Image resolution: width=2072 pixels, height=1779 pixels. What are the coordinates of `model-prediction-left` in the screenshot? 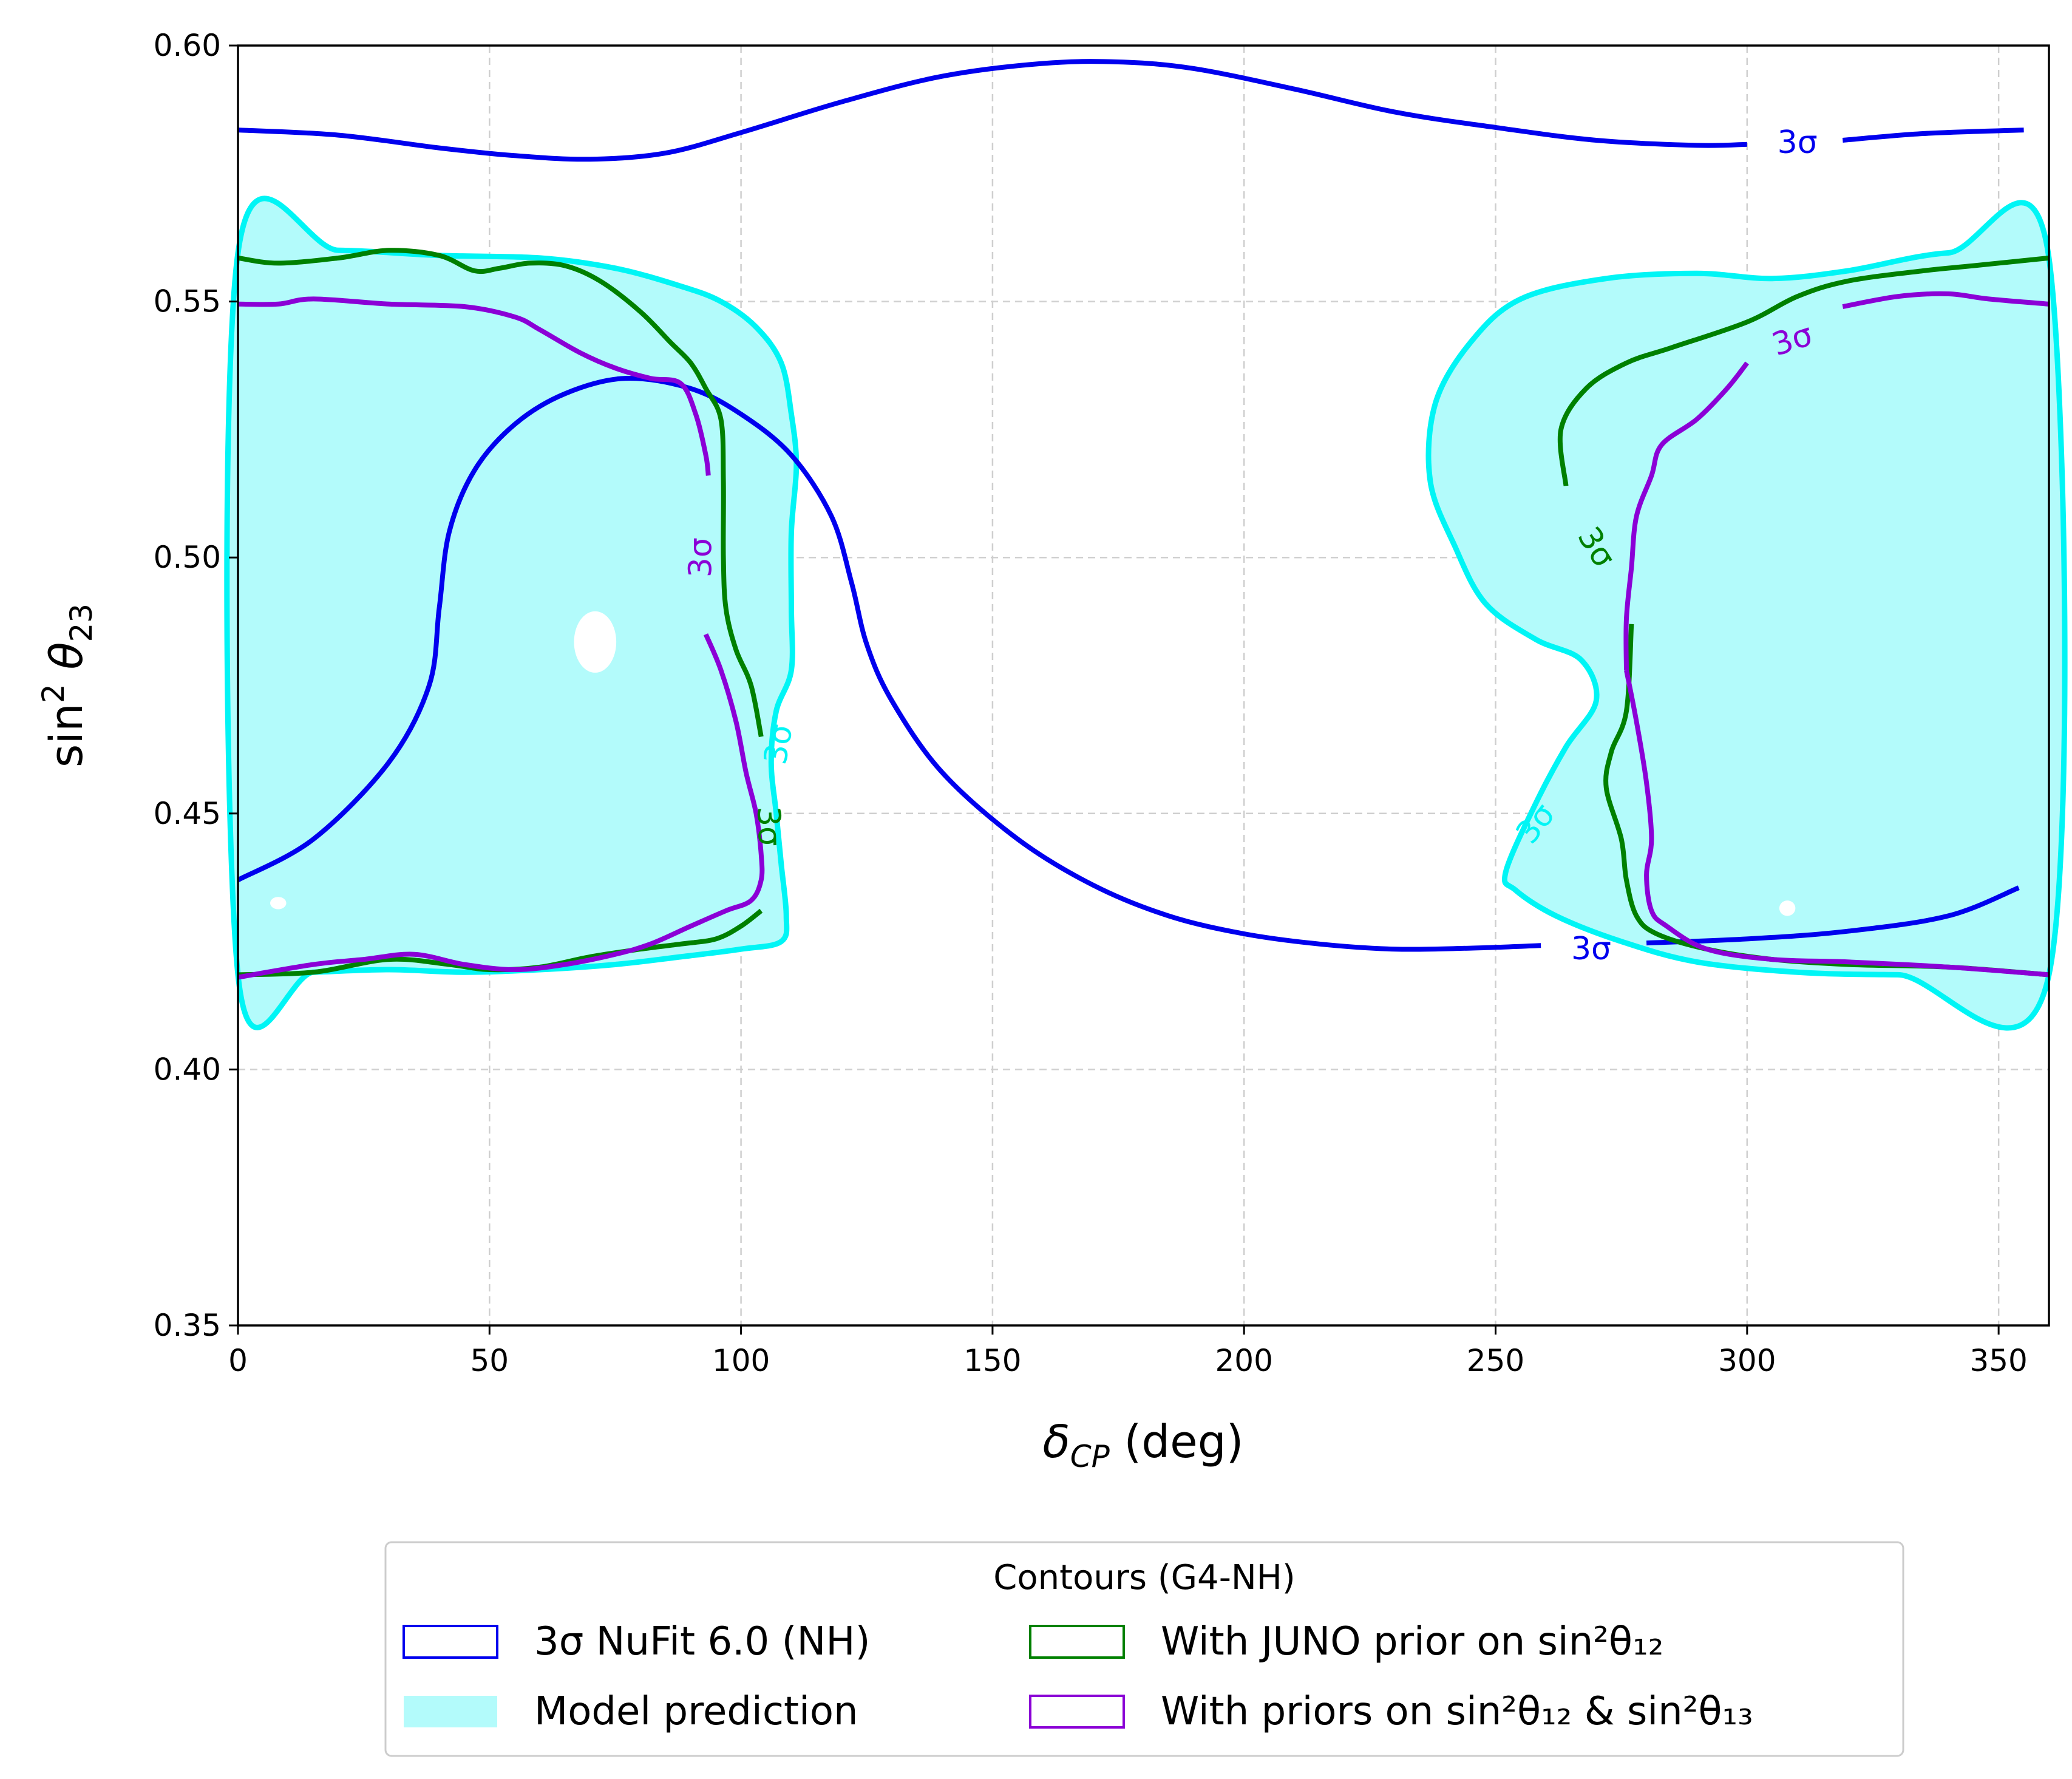 It's located at (512, 613).